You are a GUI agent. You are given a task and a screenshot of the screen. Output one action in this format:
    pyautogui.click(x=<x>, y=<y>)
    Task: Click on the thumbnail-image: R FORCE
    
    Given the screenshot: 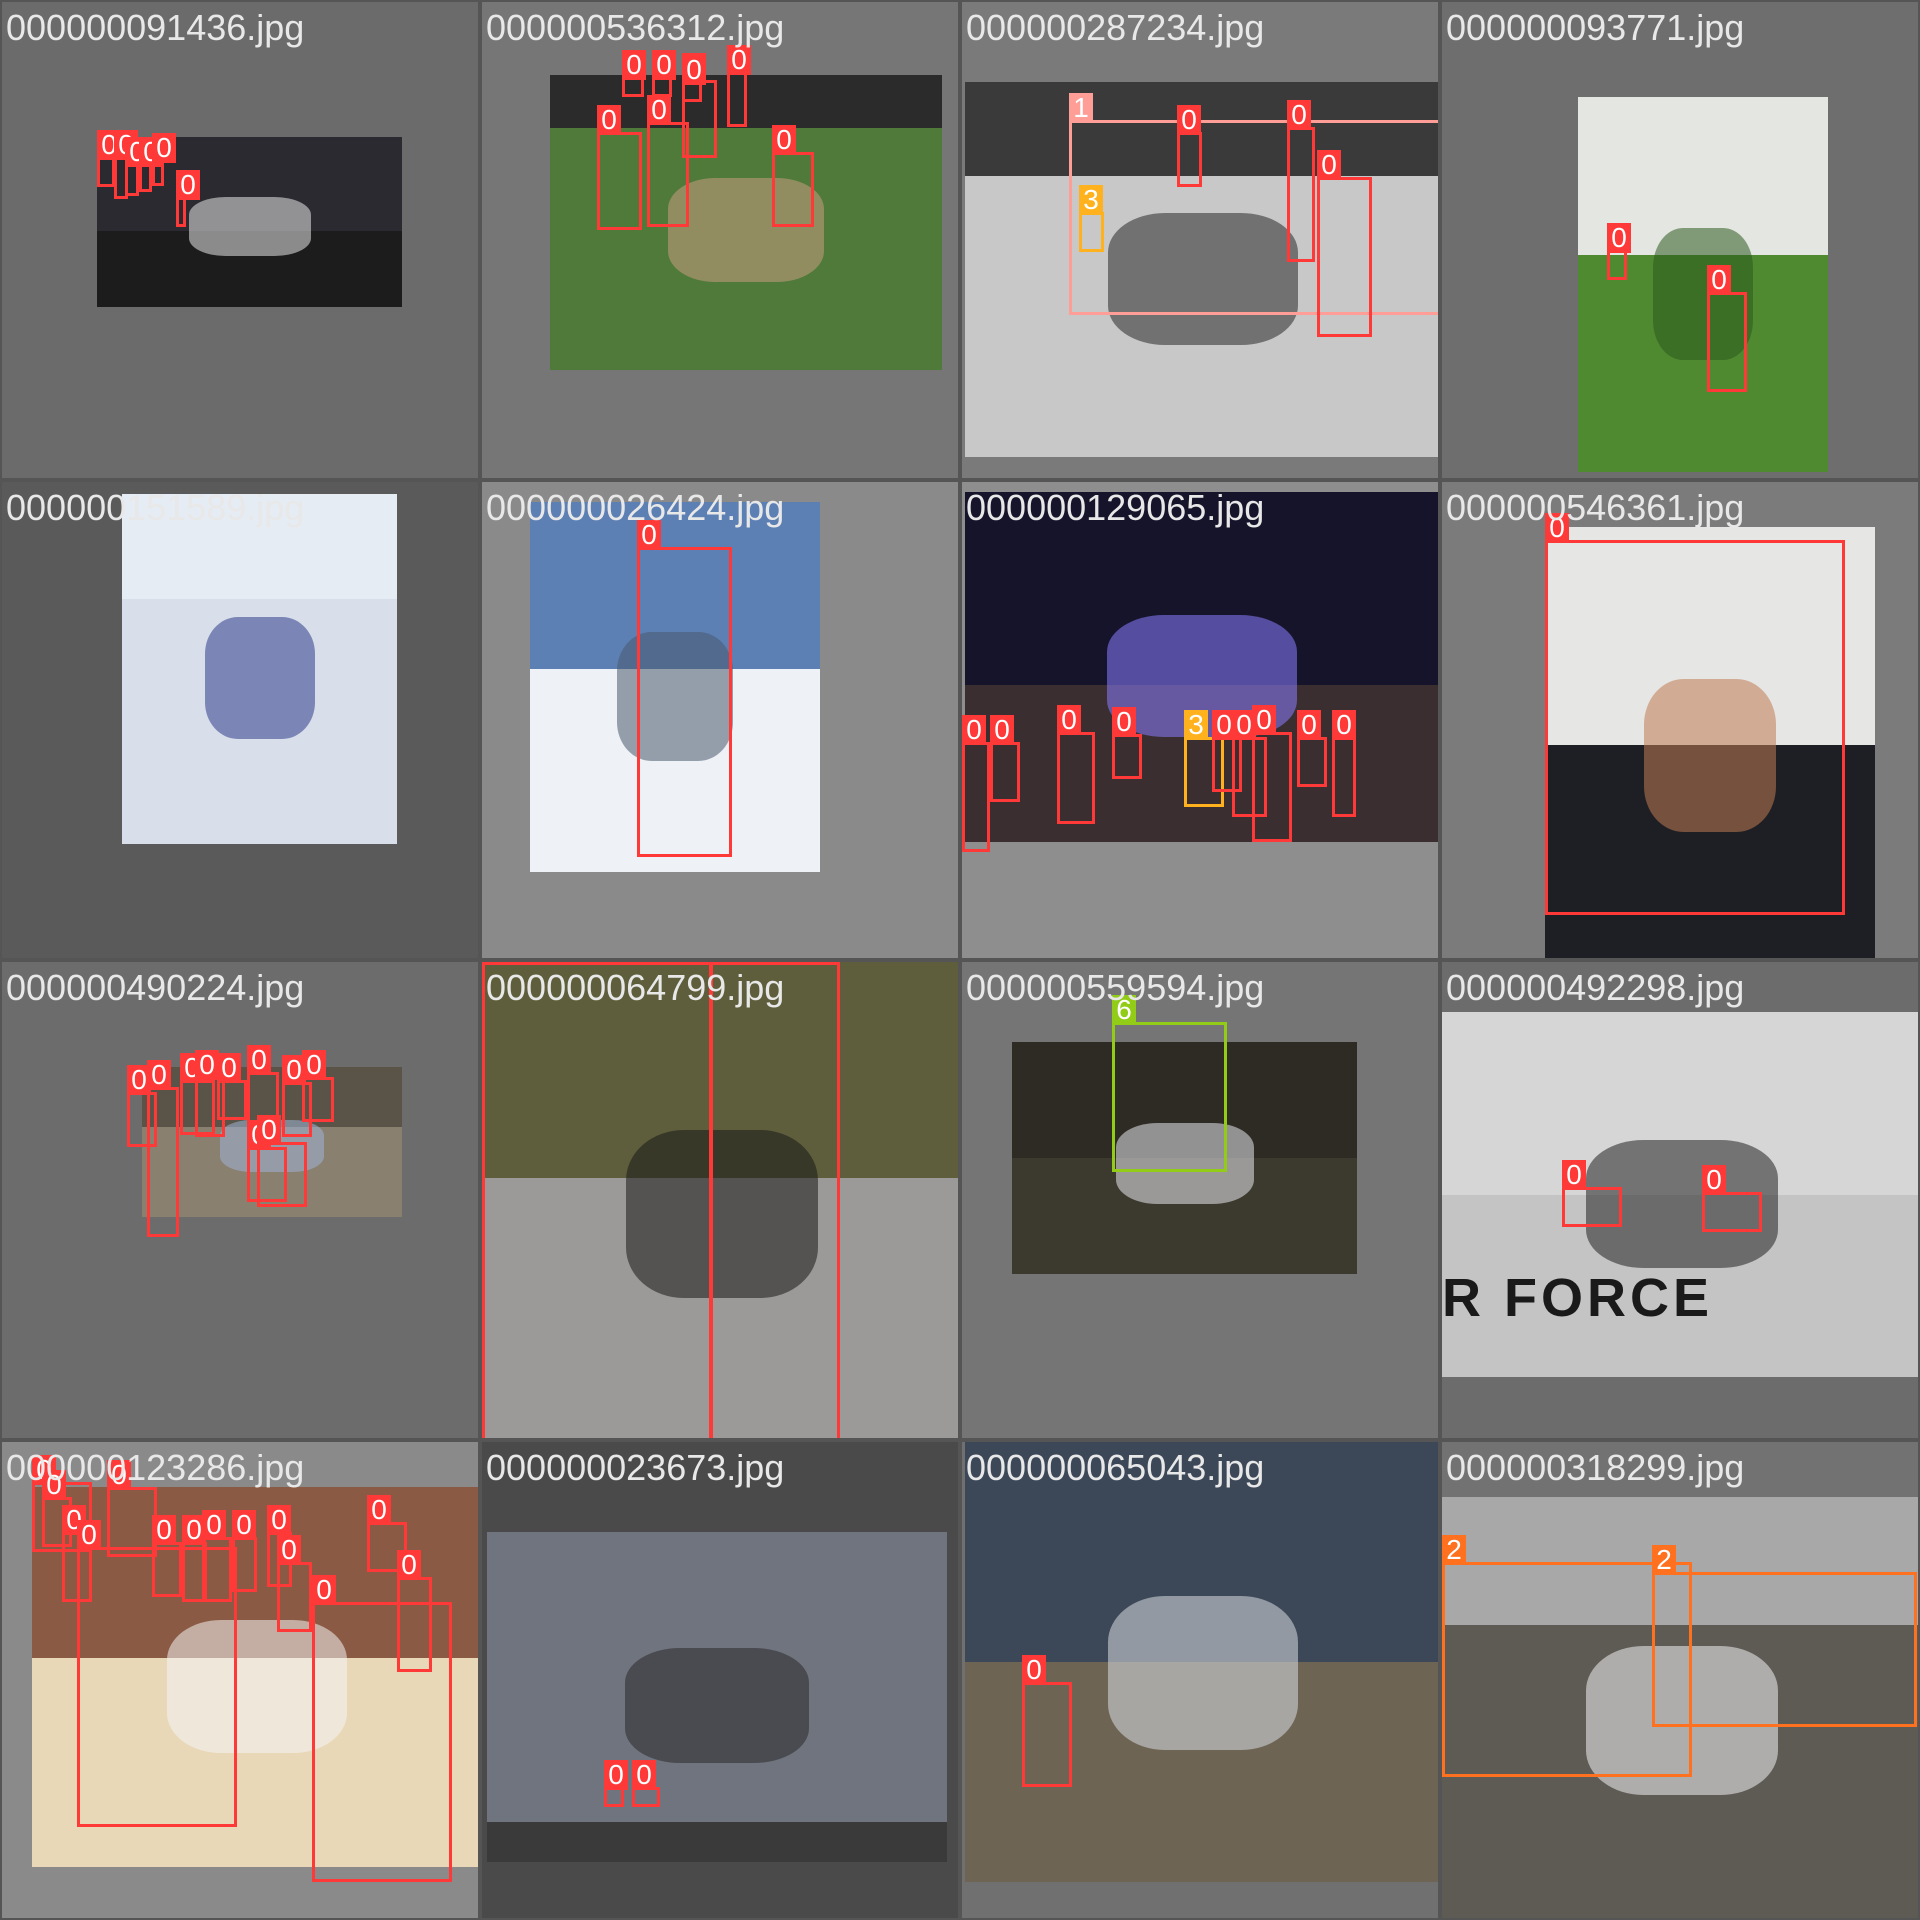 What is the action you would take?
    pyautogui.click(x=1680, y=1194)
    